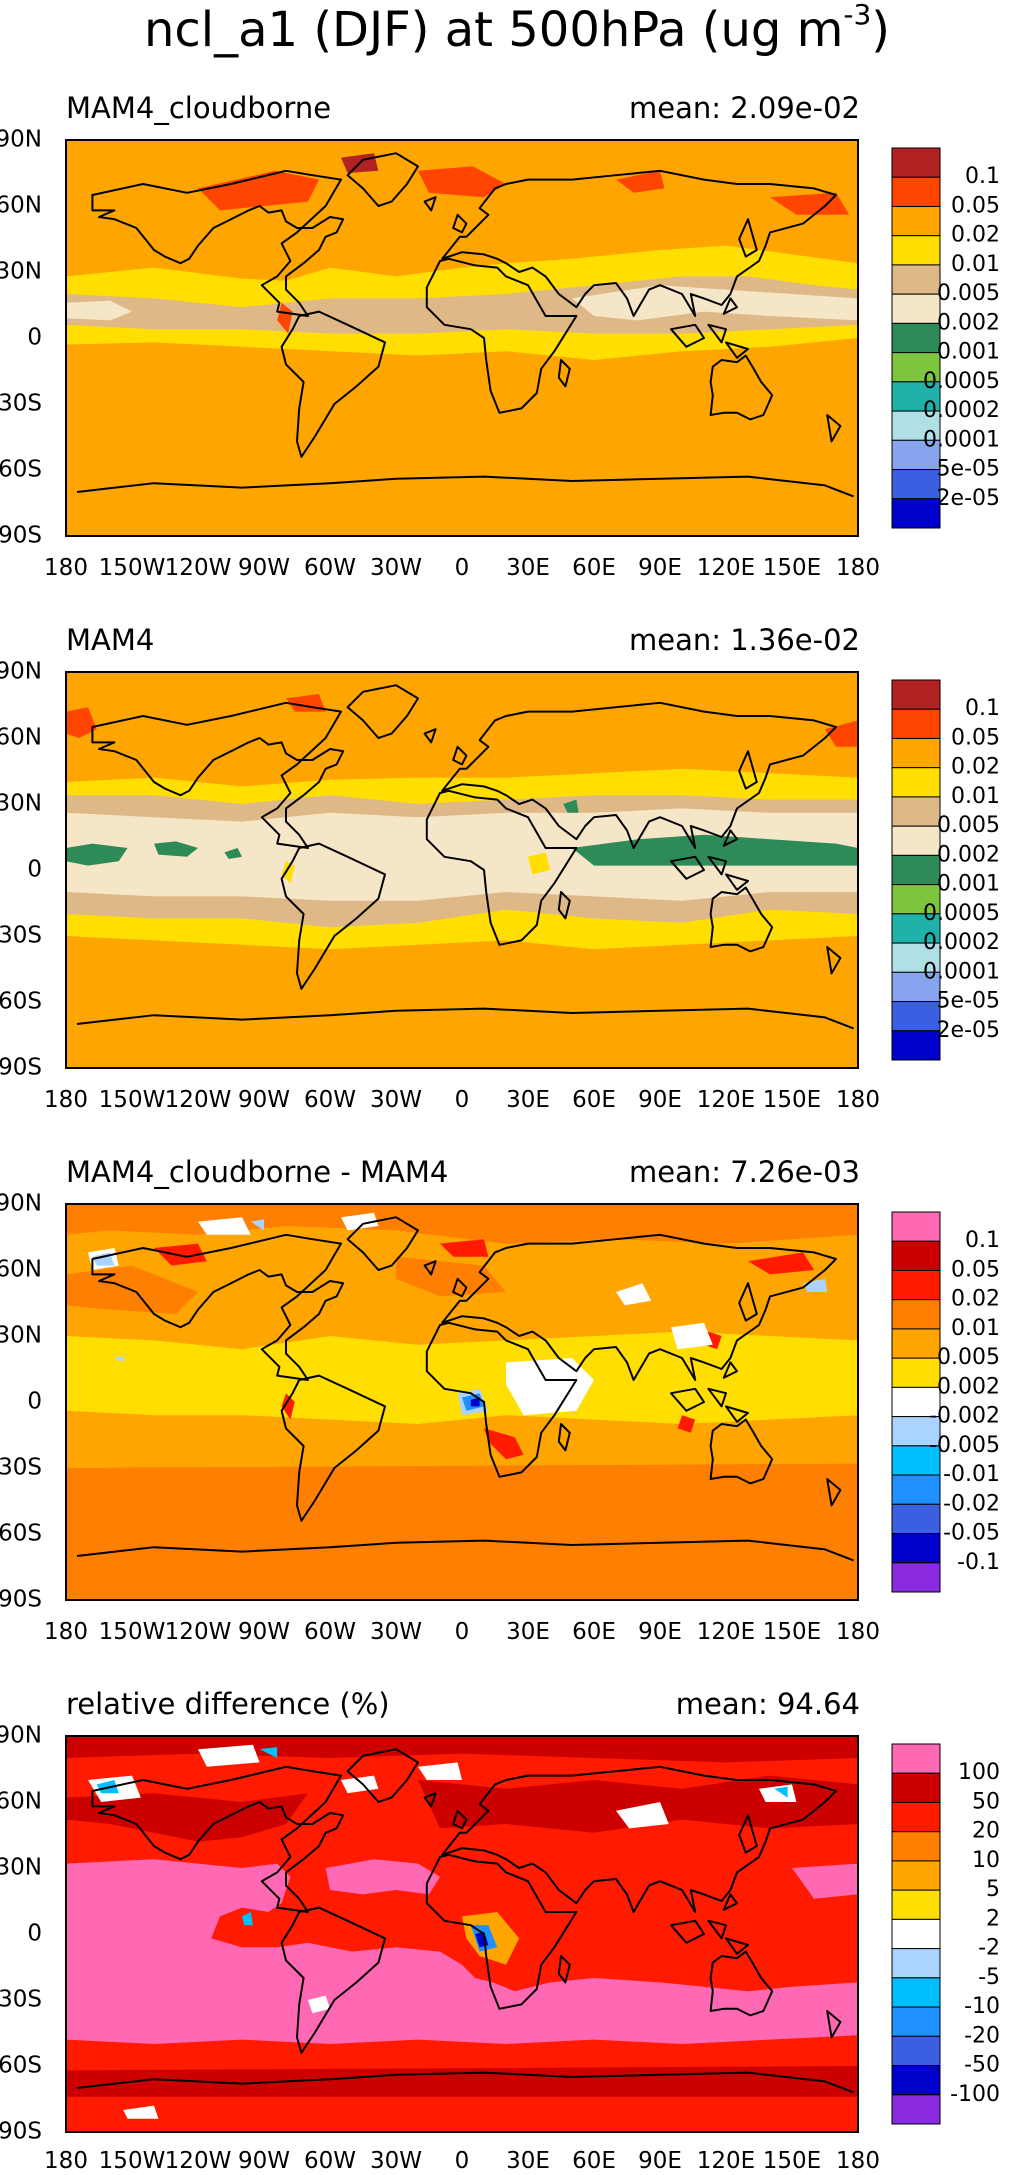  Describe the element at coordinates (975, 2094) in the screenshot. I see `colorbar-label: -100` at that location.